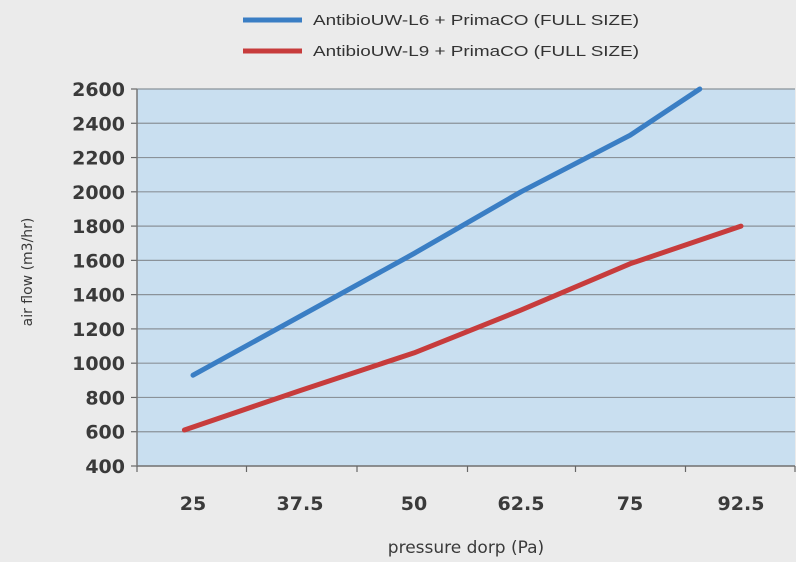  I want to click on y-tick-label: 1000, so click(98, 364).